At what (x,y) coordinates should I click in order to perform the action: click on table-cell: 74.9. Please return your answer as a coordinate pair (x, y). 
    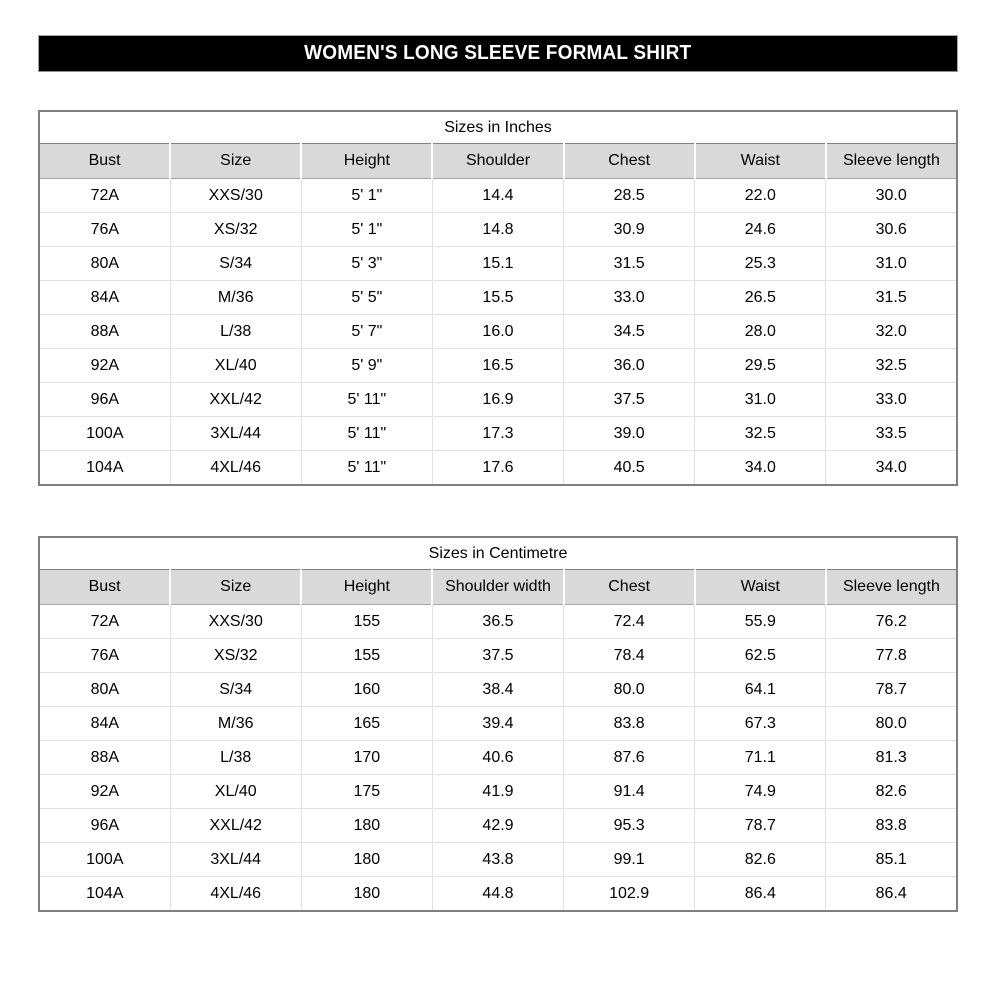
    Looking at the image, I should click on (760, 791).